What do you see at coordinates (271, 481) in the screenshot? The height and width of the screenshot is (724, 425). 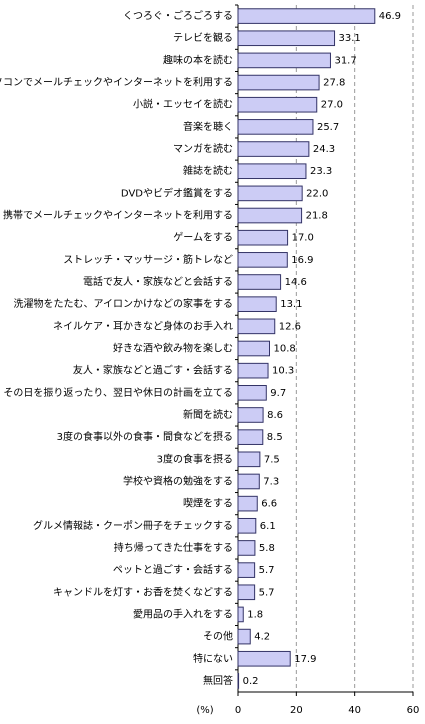 I see `value-label: 7.3` at bounding box center [271, 481].